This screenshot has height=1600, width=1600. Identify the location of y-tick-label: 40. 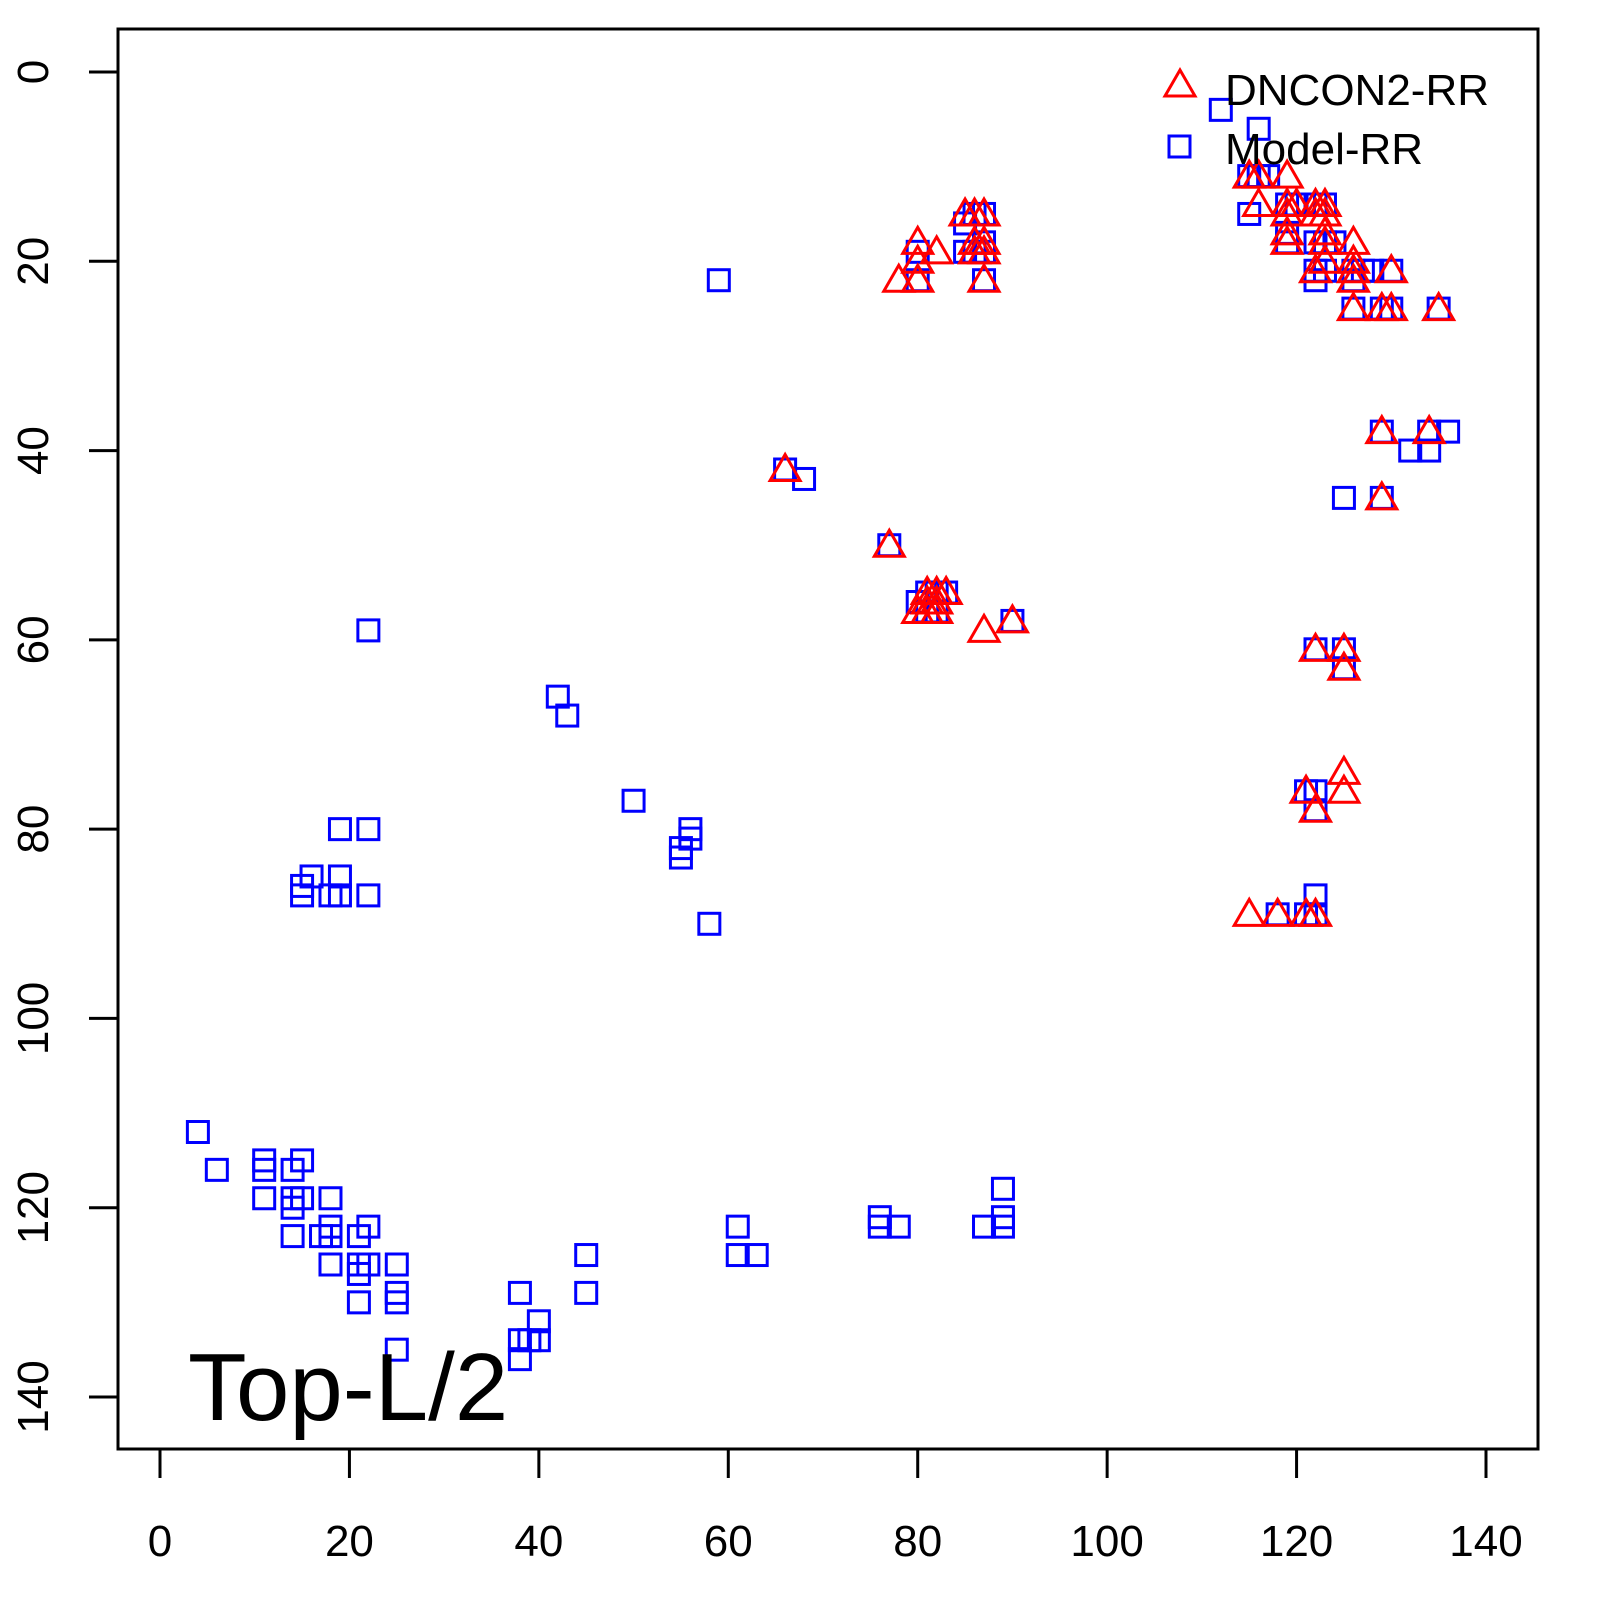
(33, 450).